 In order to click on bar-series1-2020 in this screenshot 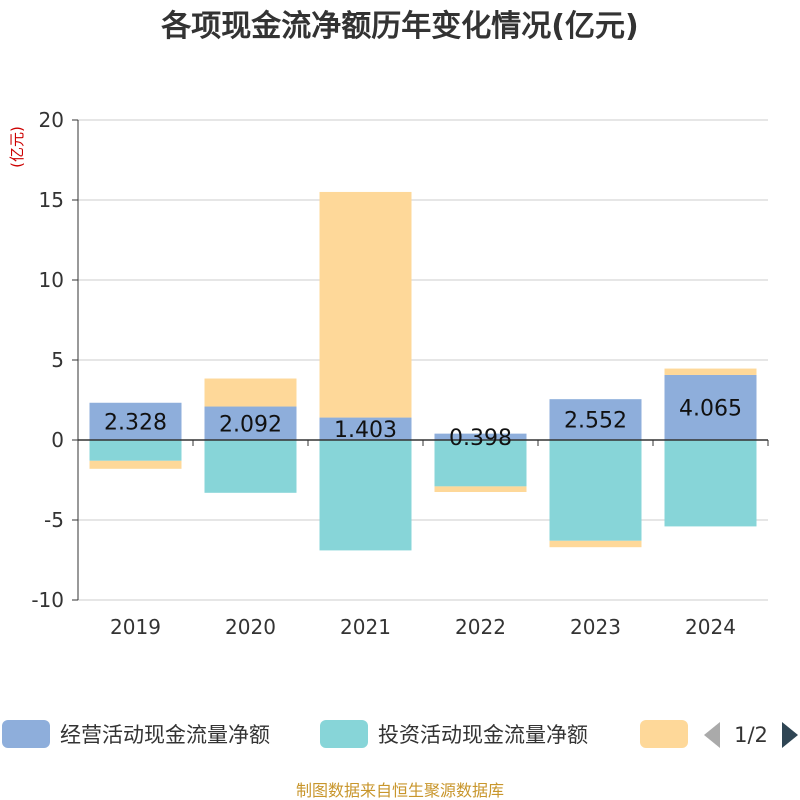, I will do `click(250, 423)`.